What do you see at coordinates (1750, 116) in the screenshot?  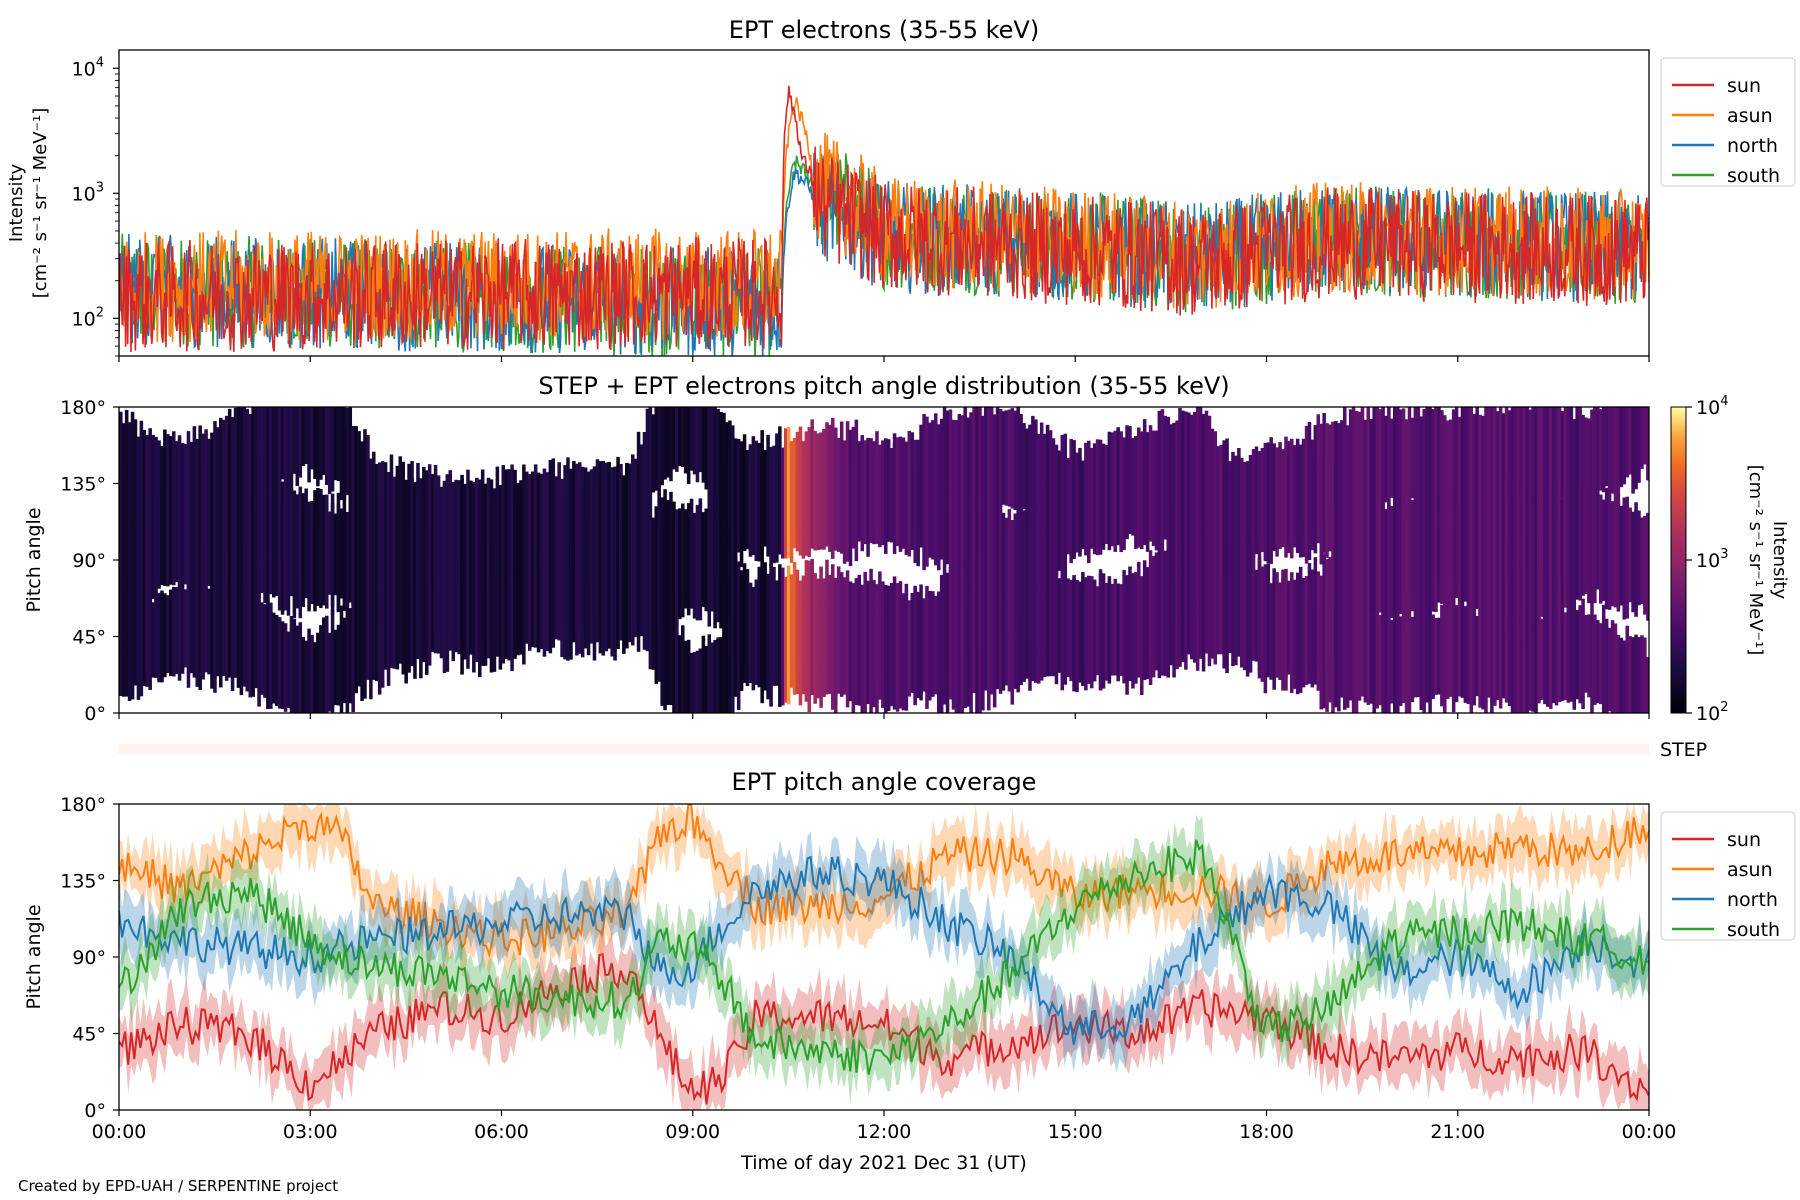 I see `legend-label-asun: asun` at bounding box center [1750, 116].